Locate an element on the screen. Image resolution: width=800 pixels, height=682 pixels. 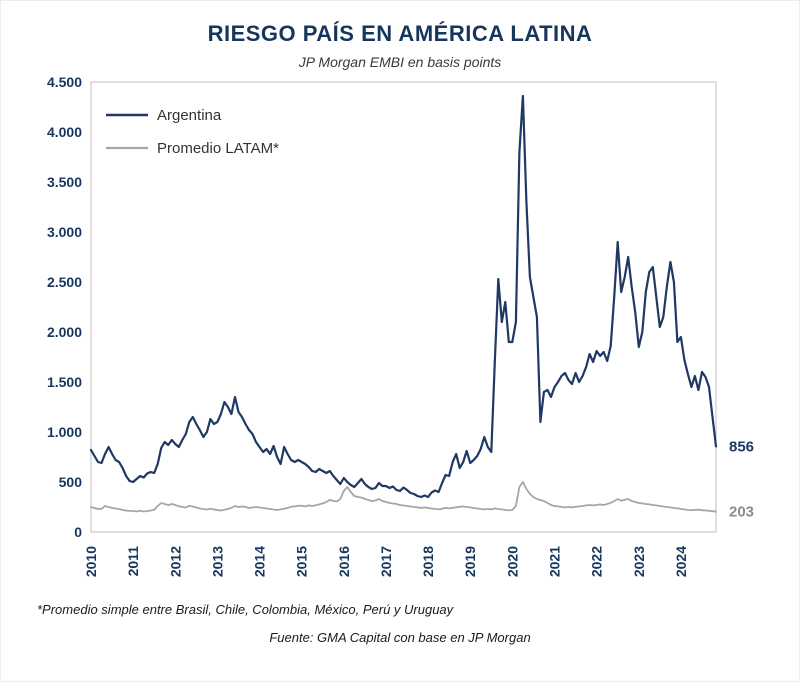
y-tick-label: 0 is located at coordinates (78, 532).